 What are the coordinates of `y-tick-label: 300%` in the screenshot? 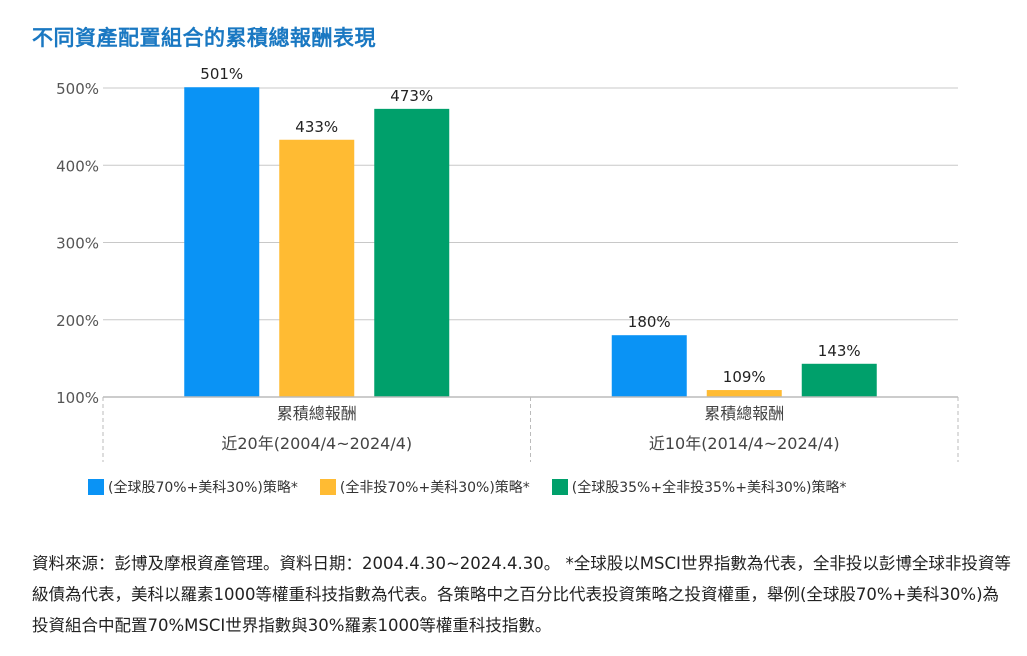 It's located at (77, 244).